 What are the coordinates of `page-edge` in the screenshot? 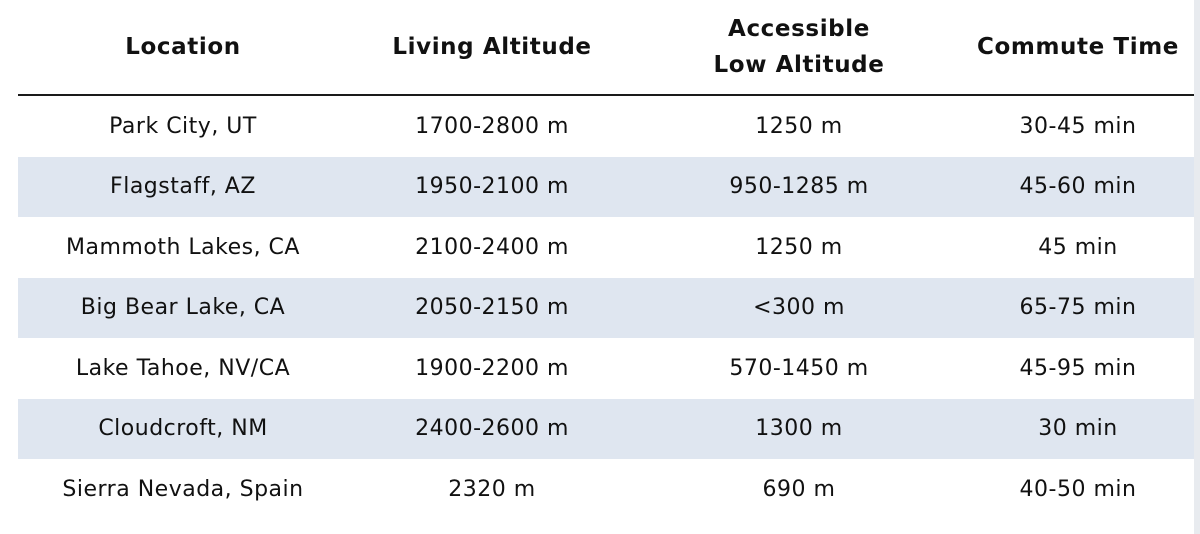 It's located at (1197, 267).